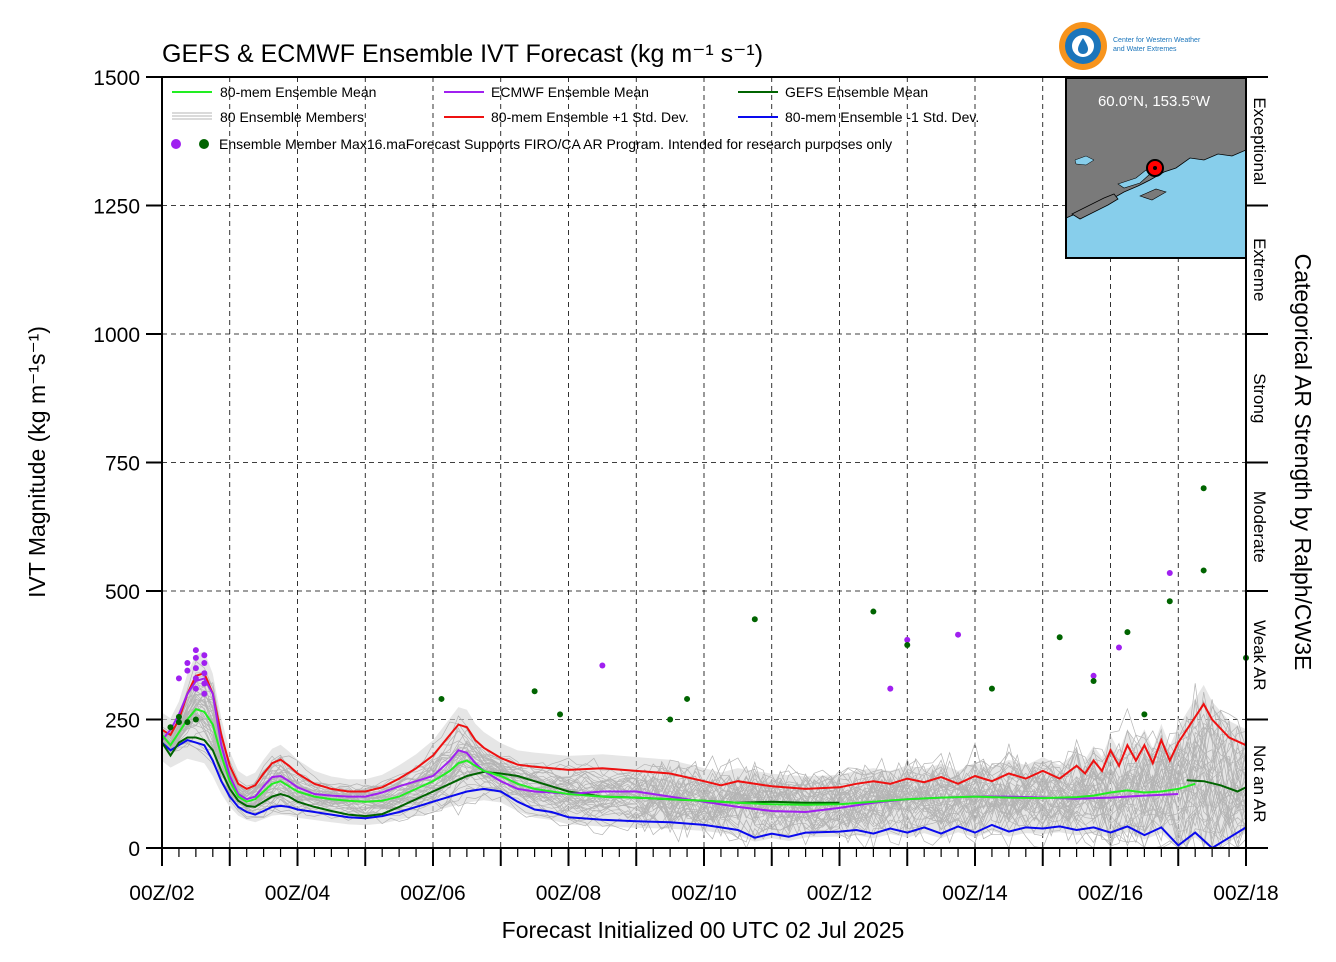  Describe the element at coordinates (1303, 462) in the screenshot. I see `right-axis-label: Categorical AR Strength by Ralph/CW3E` at that location.